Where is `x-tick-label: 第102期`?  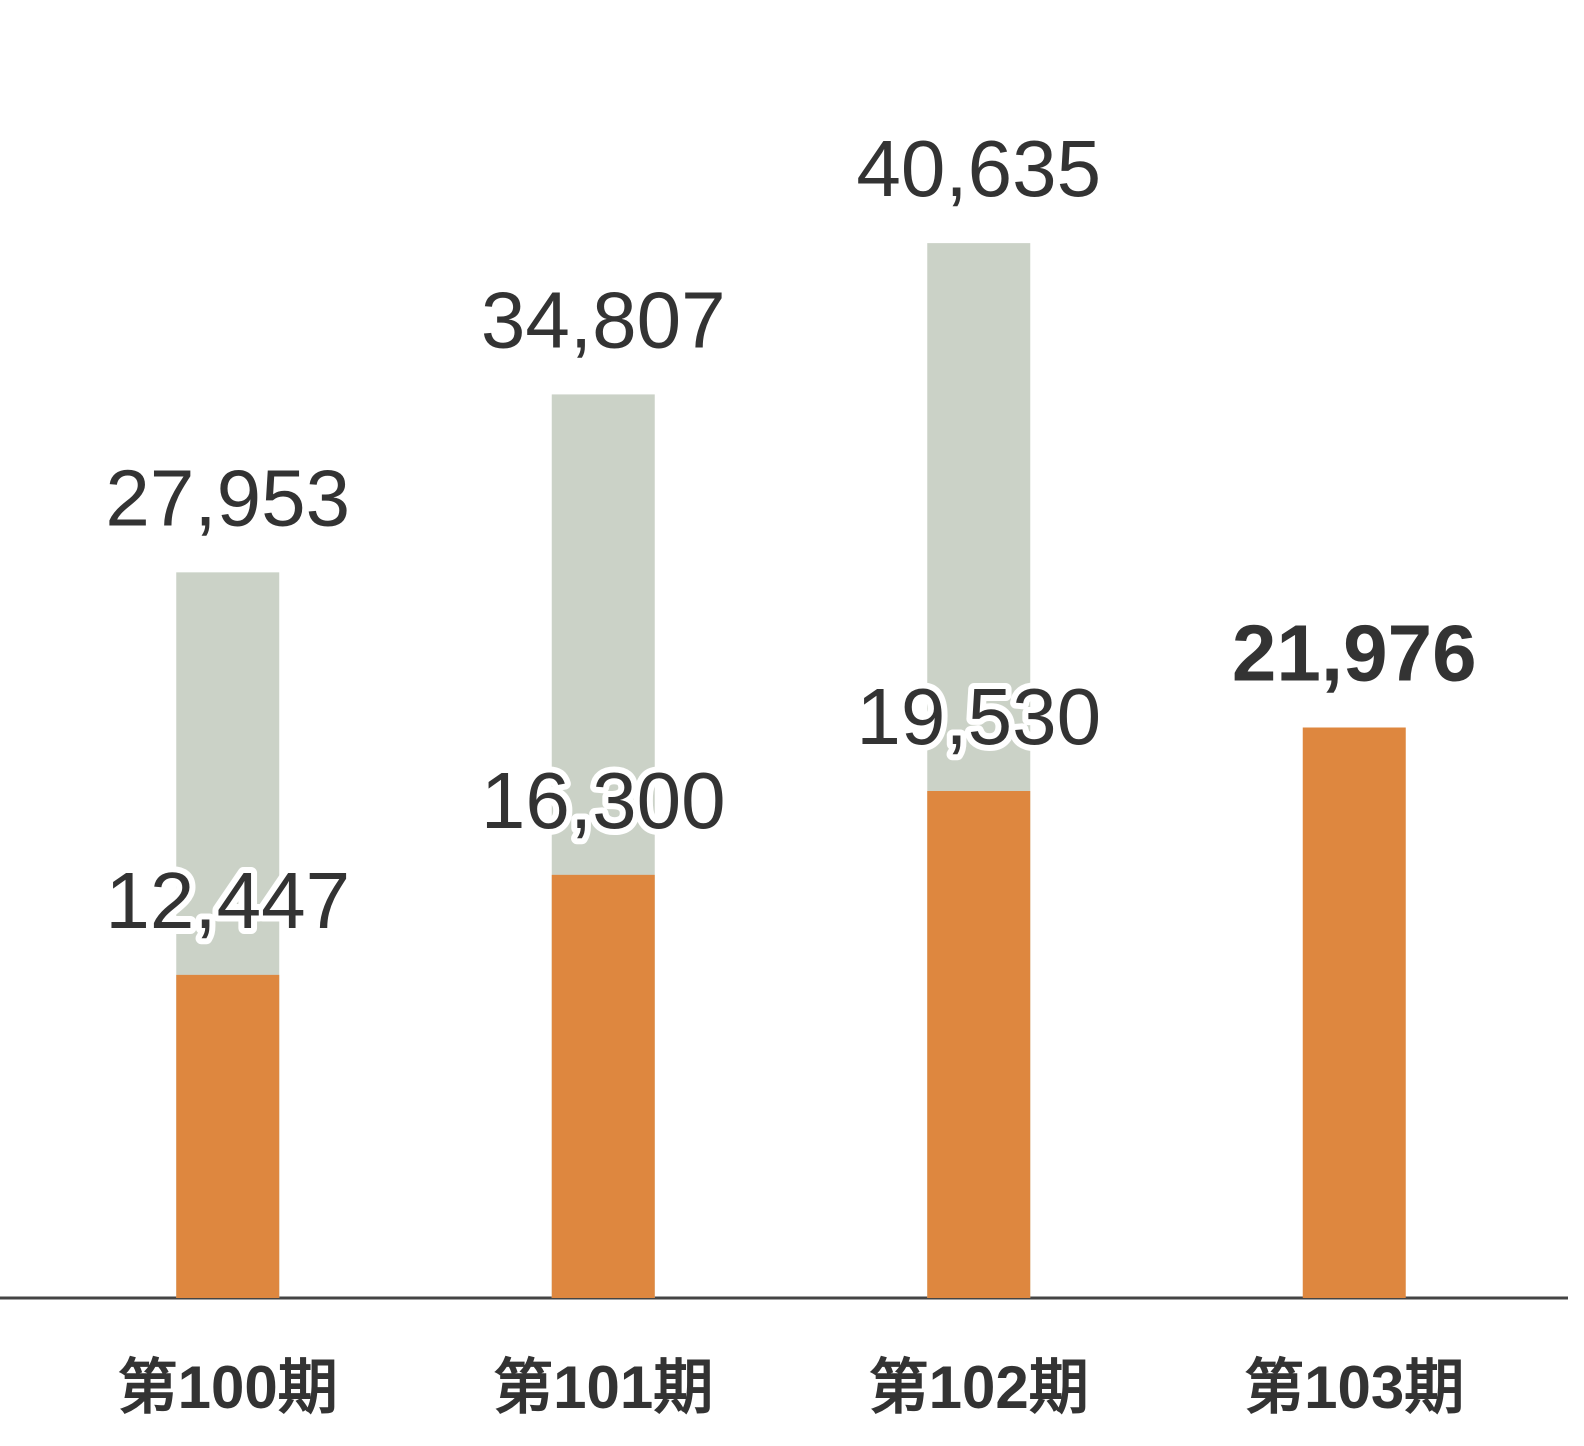 x-tick-label: 第102期 is located at coordinates (979, 1387).